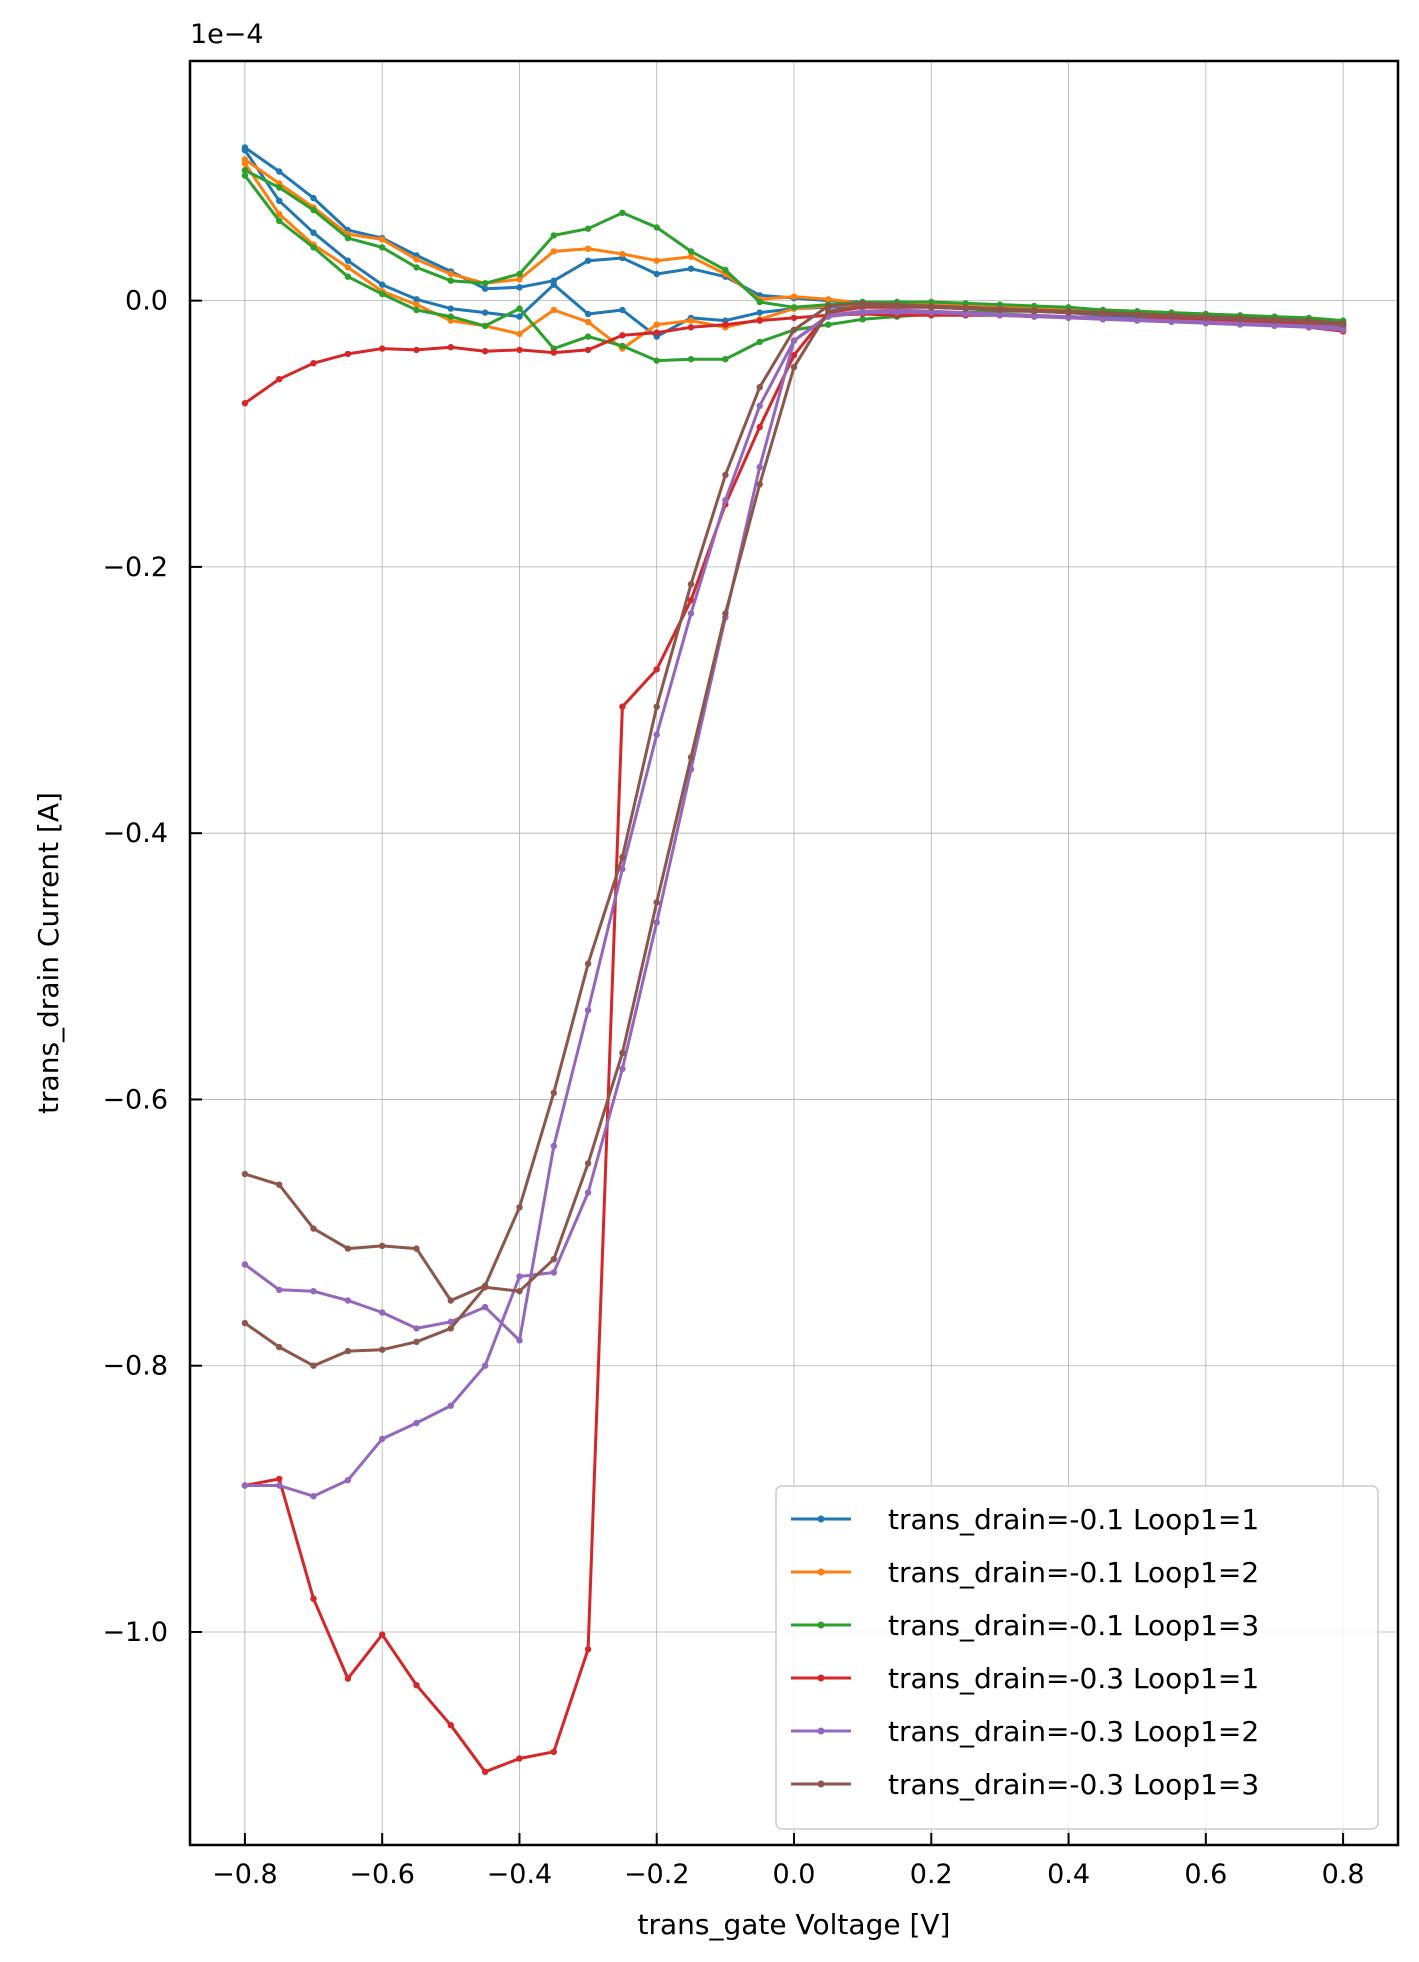  What do you see at coordinates (1025, 1625) in the screenshot?
I see `legend-item: trans_drain=-0.1 Loop1=3` at bounding box center [1025, 1625].